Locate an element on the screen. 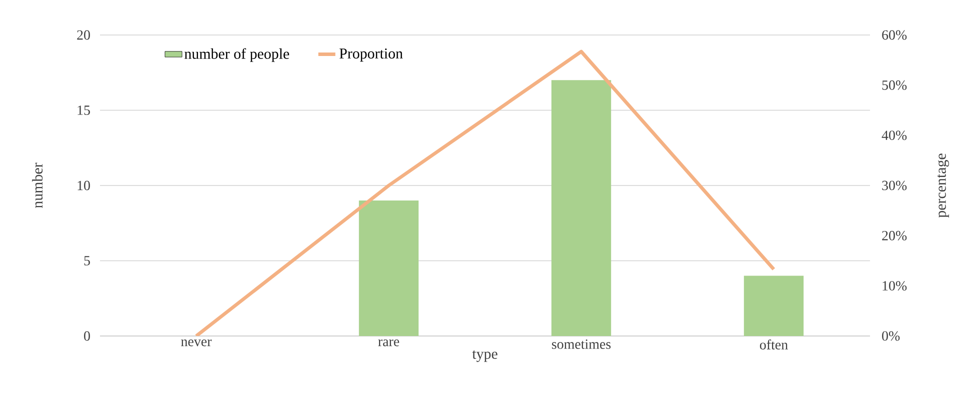  x-tick-label: rare is located at coordinates (389, 343).